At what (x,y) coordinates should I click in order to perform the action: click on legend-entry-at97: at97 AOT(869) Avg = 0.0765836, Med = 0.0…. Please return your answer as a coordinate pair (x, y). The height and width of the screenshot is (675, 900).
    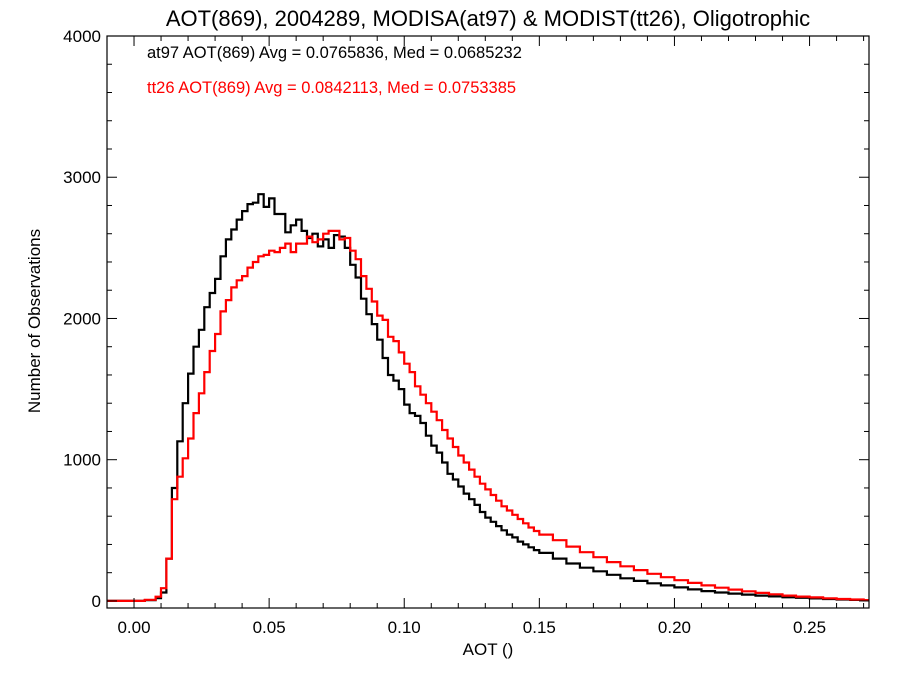
    Looking at the image, I should click on (334, 53).